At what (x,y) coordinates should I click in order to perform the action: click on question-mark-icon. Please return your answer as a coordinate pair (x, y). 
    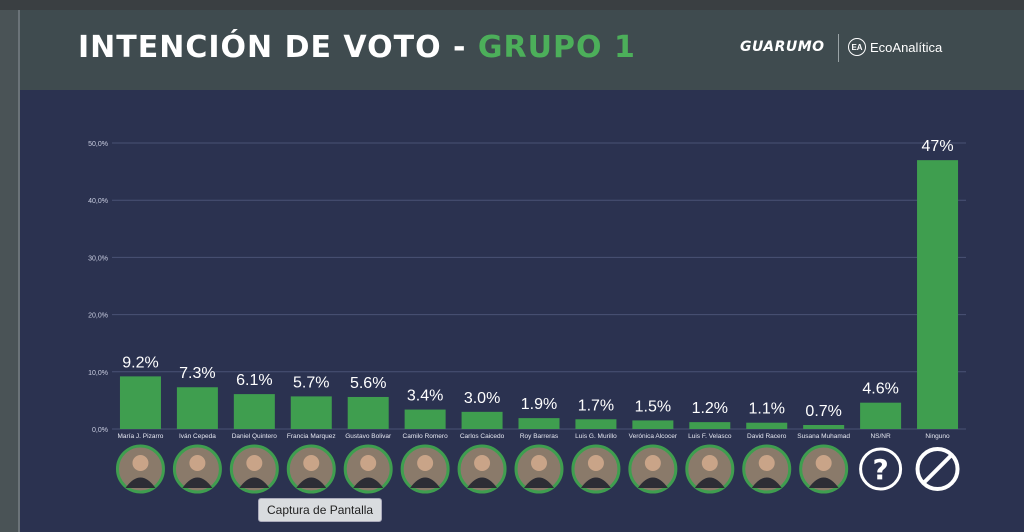
    Looking at the image, I should click on (881, 469).